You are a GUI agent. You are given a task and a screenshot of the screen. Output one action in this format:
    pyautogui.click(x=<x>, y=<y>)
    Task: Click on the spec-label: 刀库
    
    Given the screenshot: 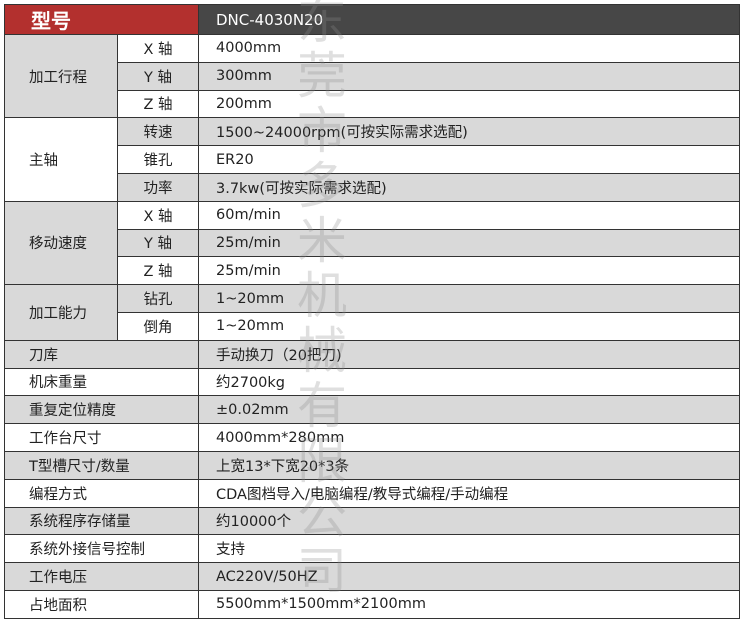 What is the action you would take?
    pyautogui.click(x=101, y=354)
    